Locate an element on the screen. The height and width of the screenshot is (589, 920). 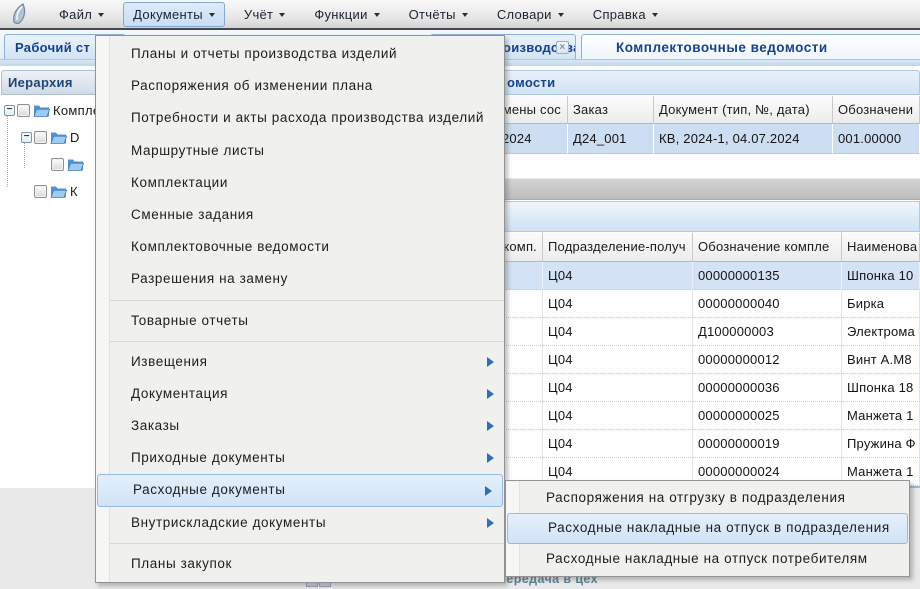
menubar-item-label: Документы is located at coordinates (168, 14).